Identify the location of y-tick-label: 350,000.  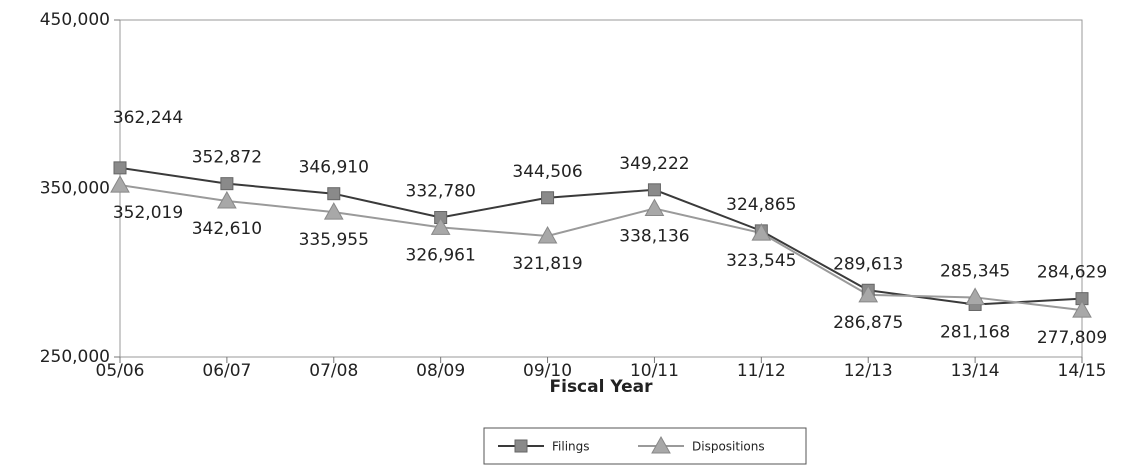
(75, 189).